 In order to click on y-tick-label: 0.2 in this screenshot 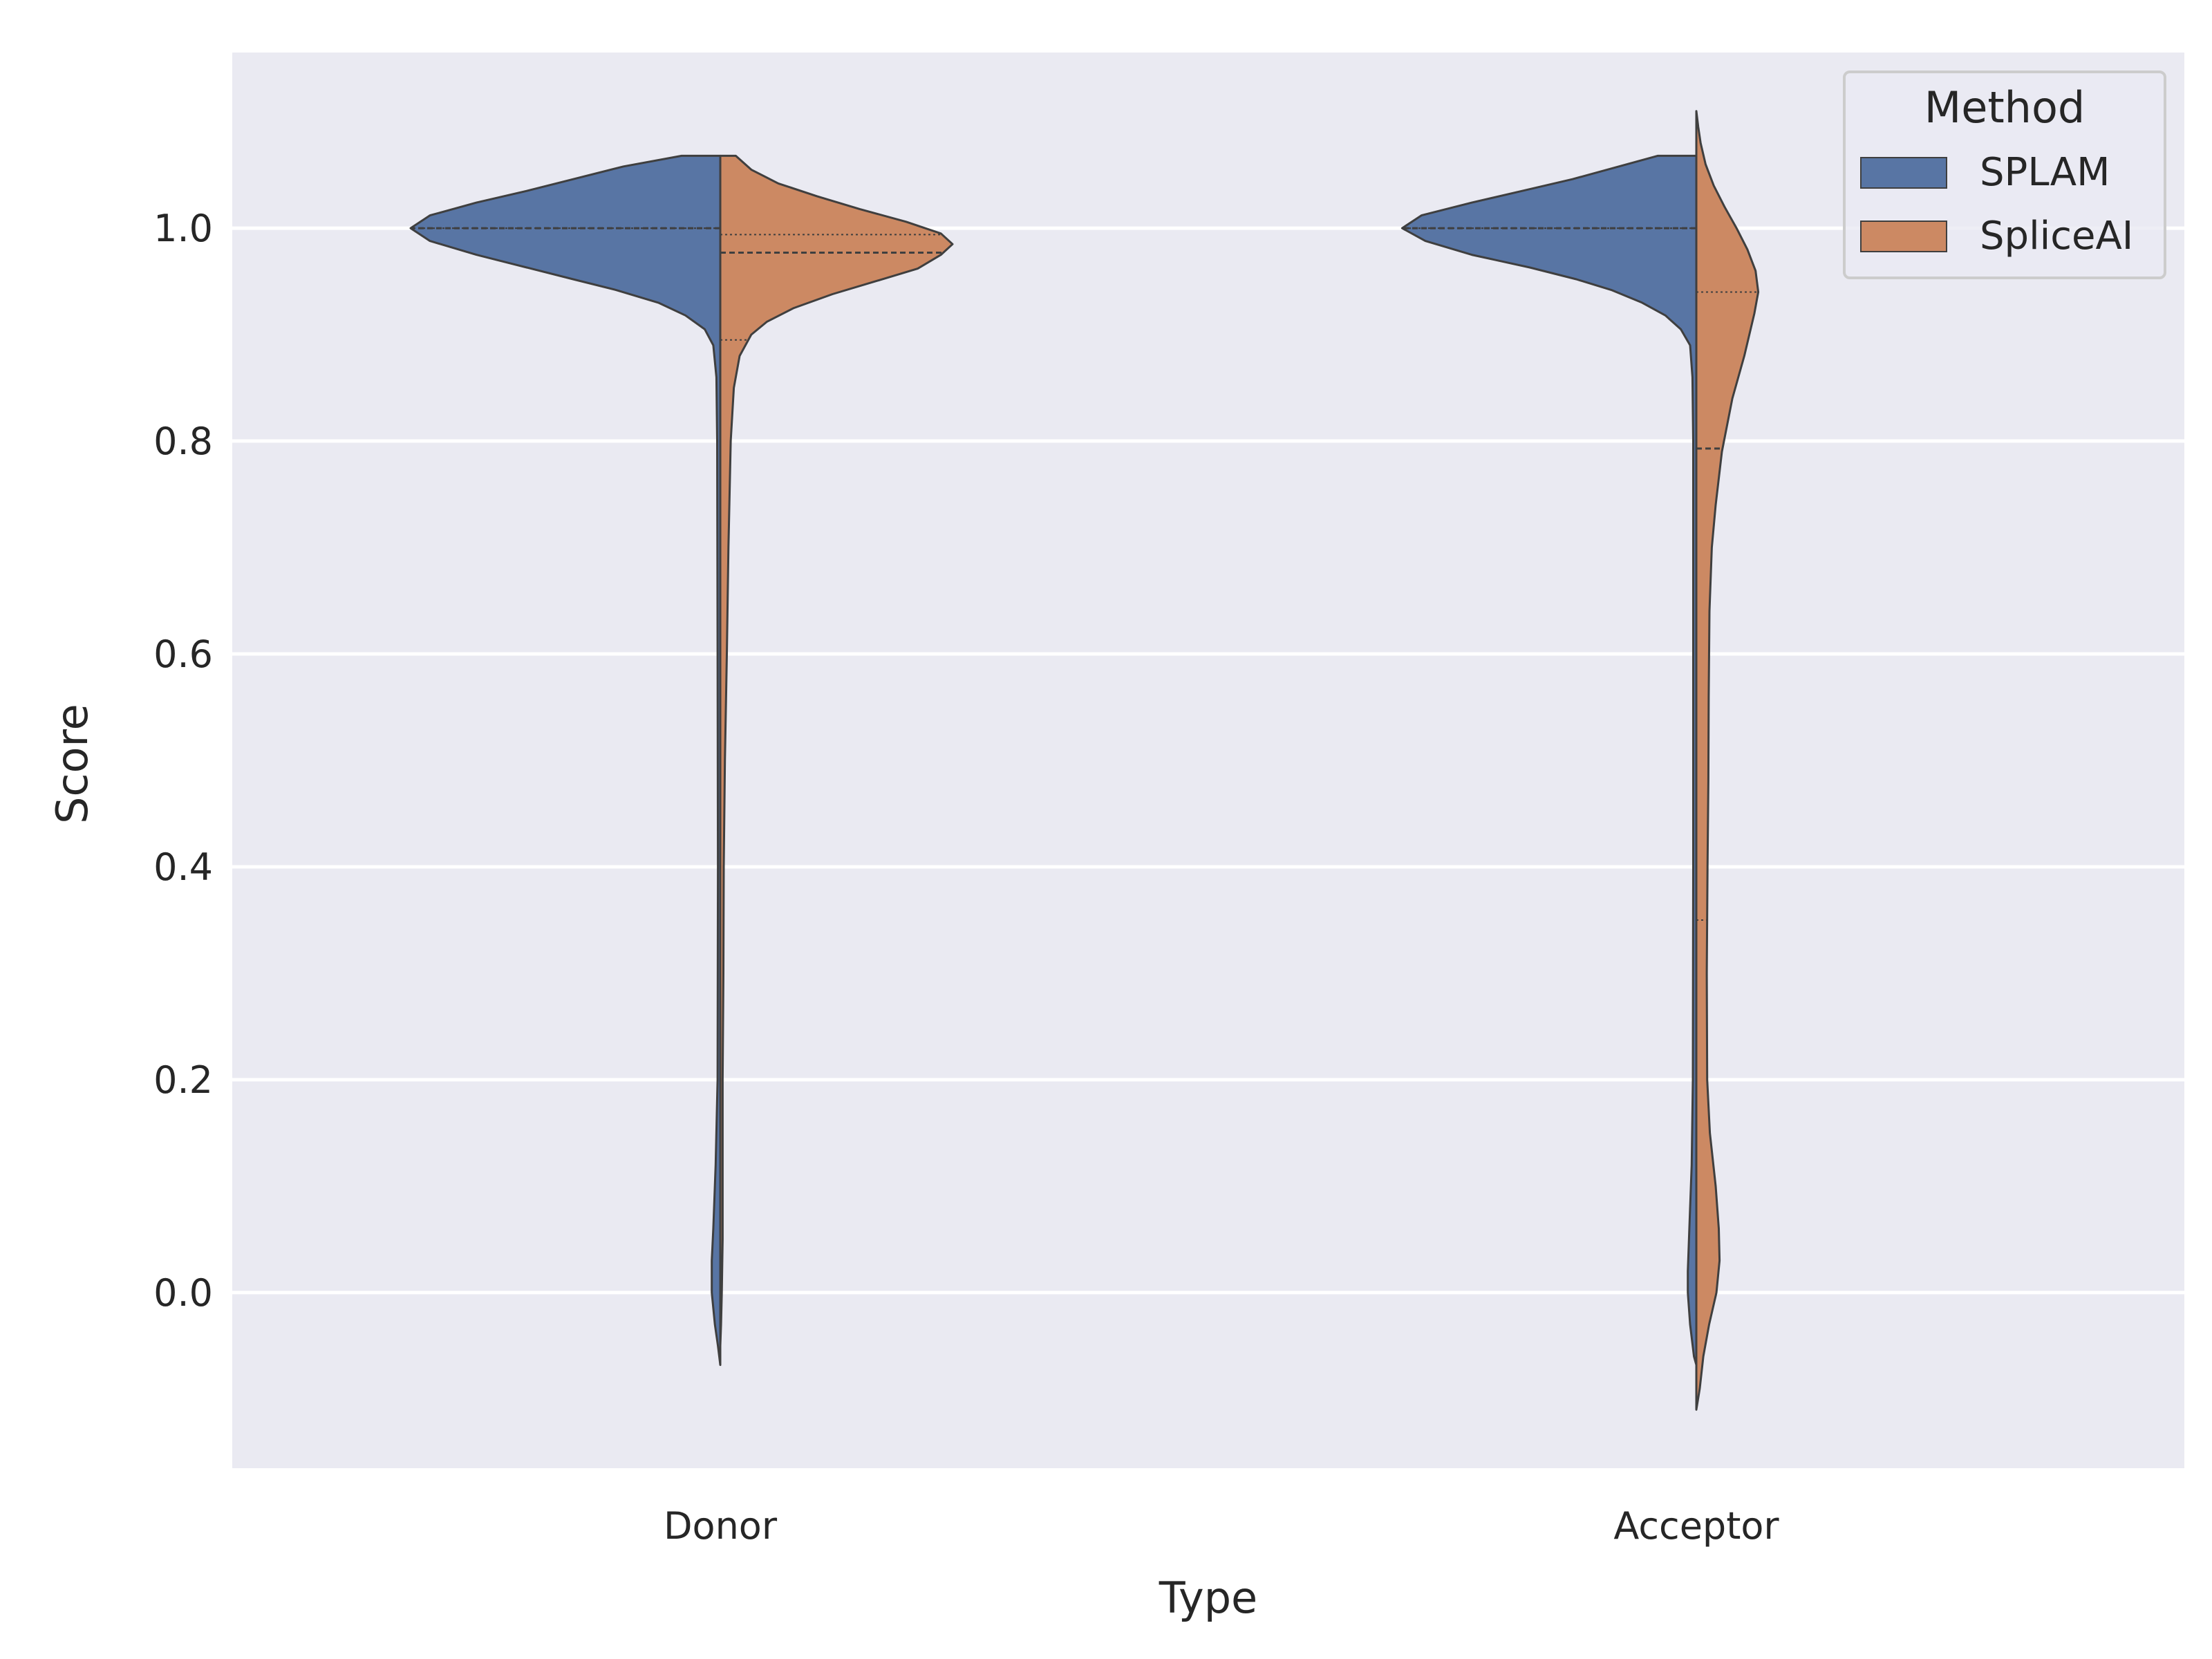, I will do `click(183, 1080)`.